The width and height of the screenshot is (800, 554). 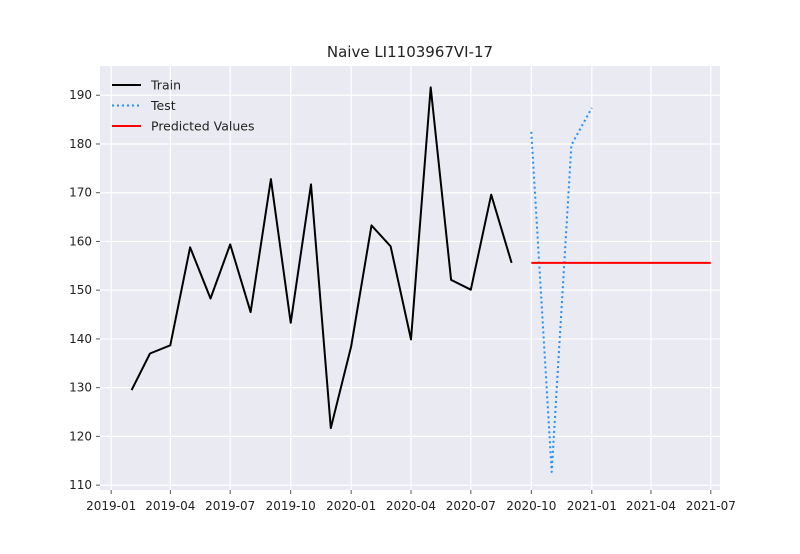 I want to click on chart-title: Naive LI1103967VI-17, so click(x=410, y=52).